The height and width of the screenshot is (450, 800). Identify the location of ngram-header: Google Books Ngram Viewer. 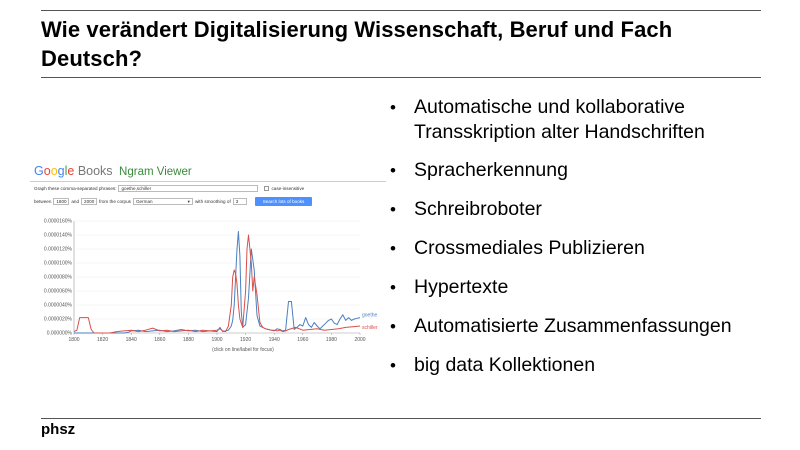
(113, 171).